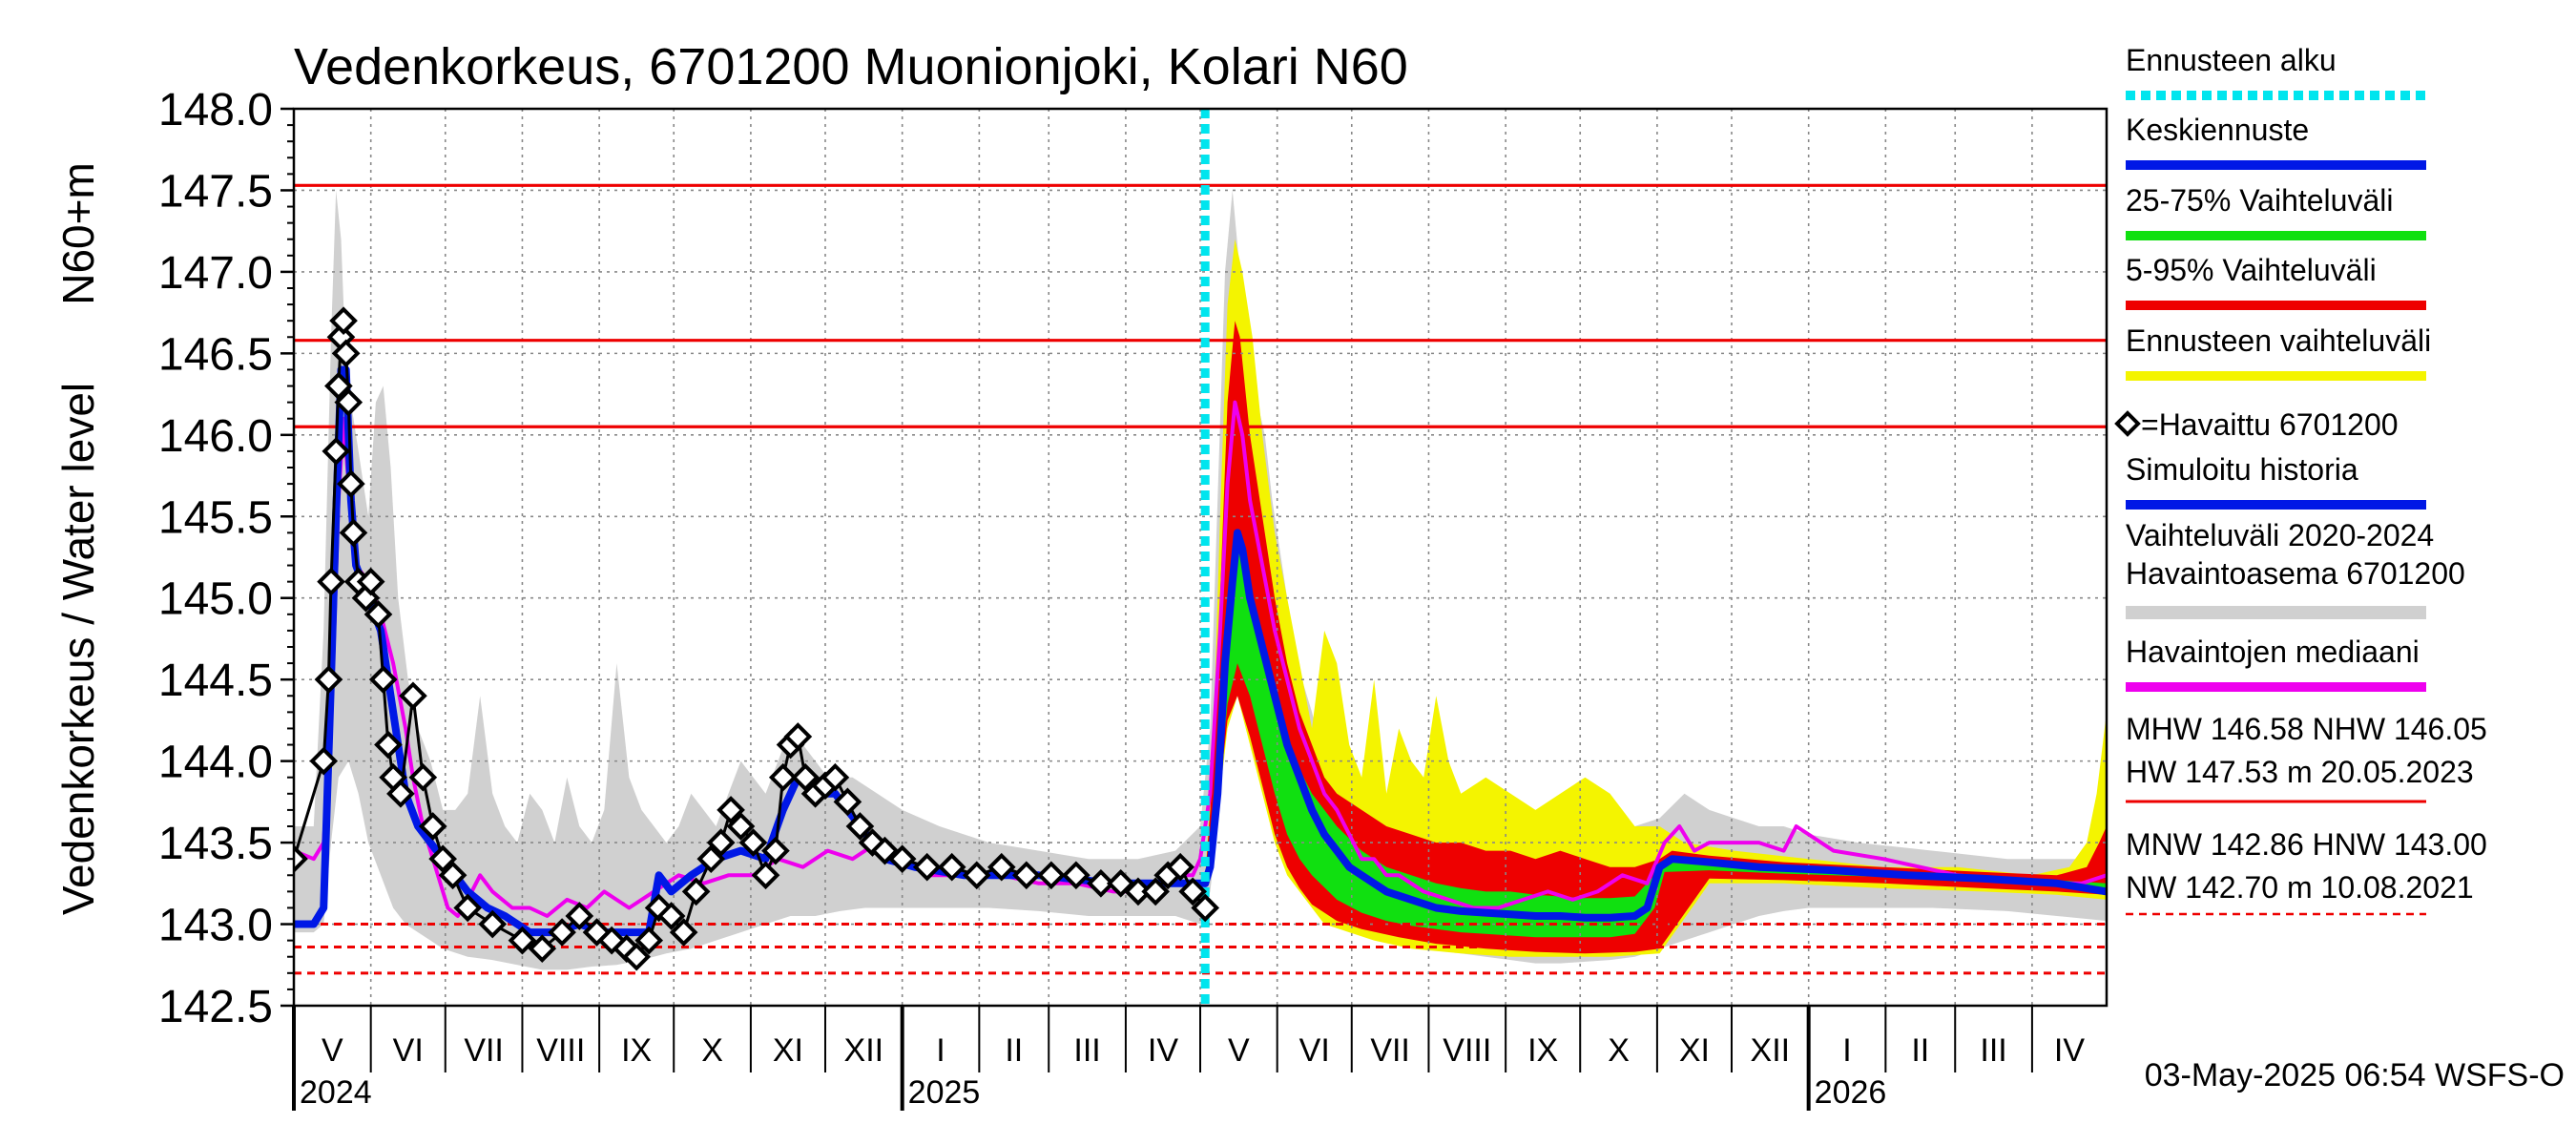 Image resolution: width=2576 pixels, height=1145 pixels. I want to click on legend-label: Simuloitu historia, so click(2242, 470).